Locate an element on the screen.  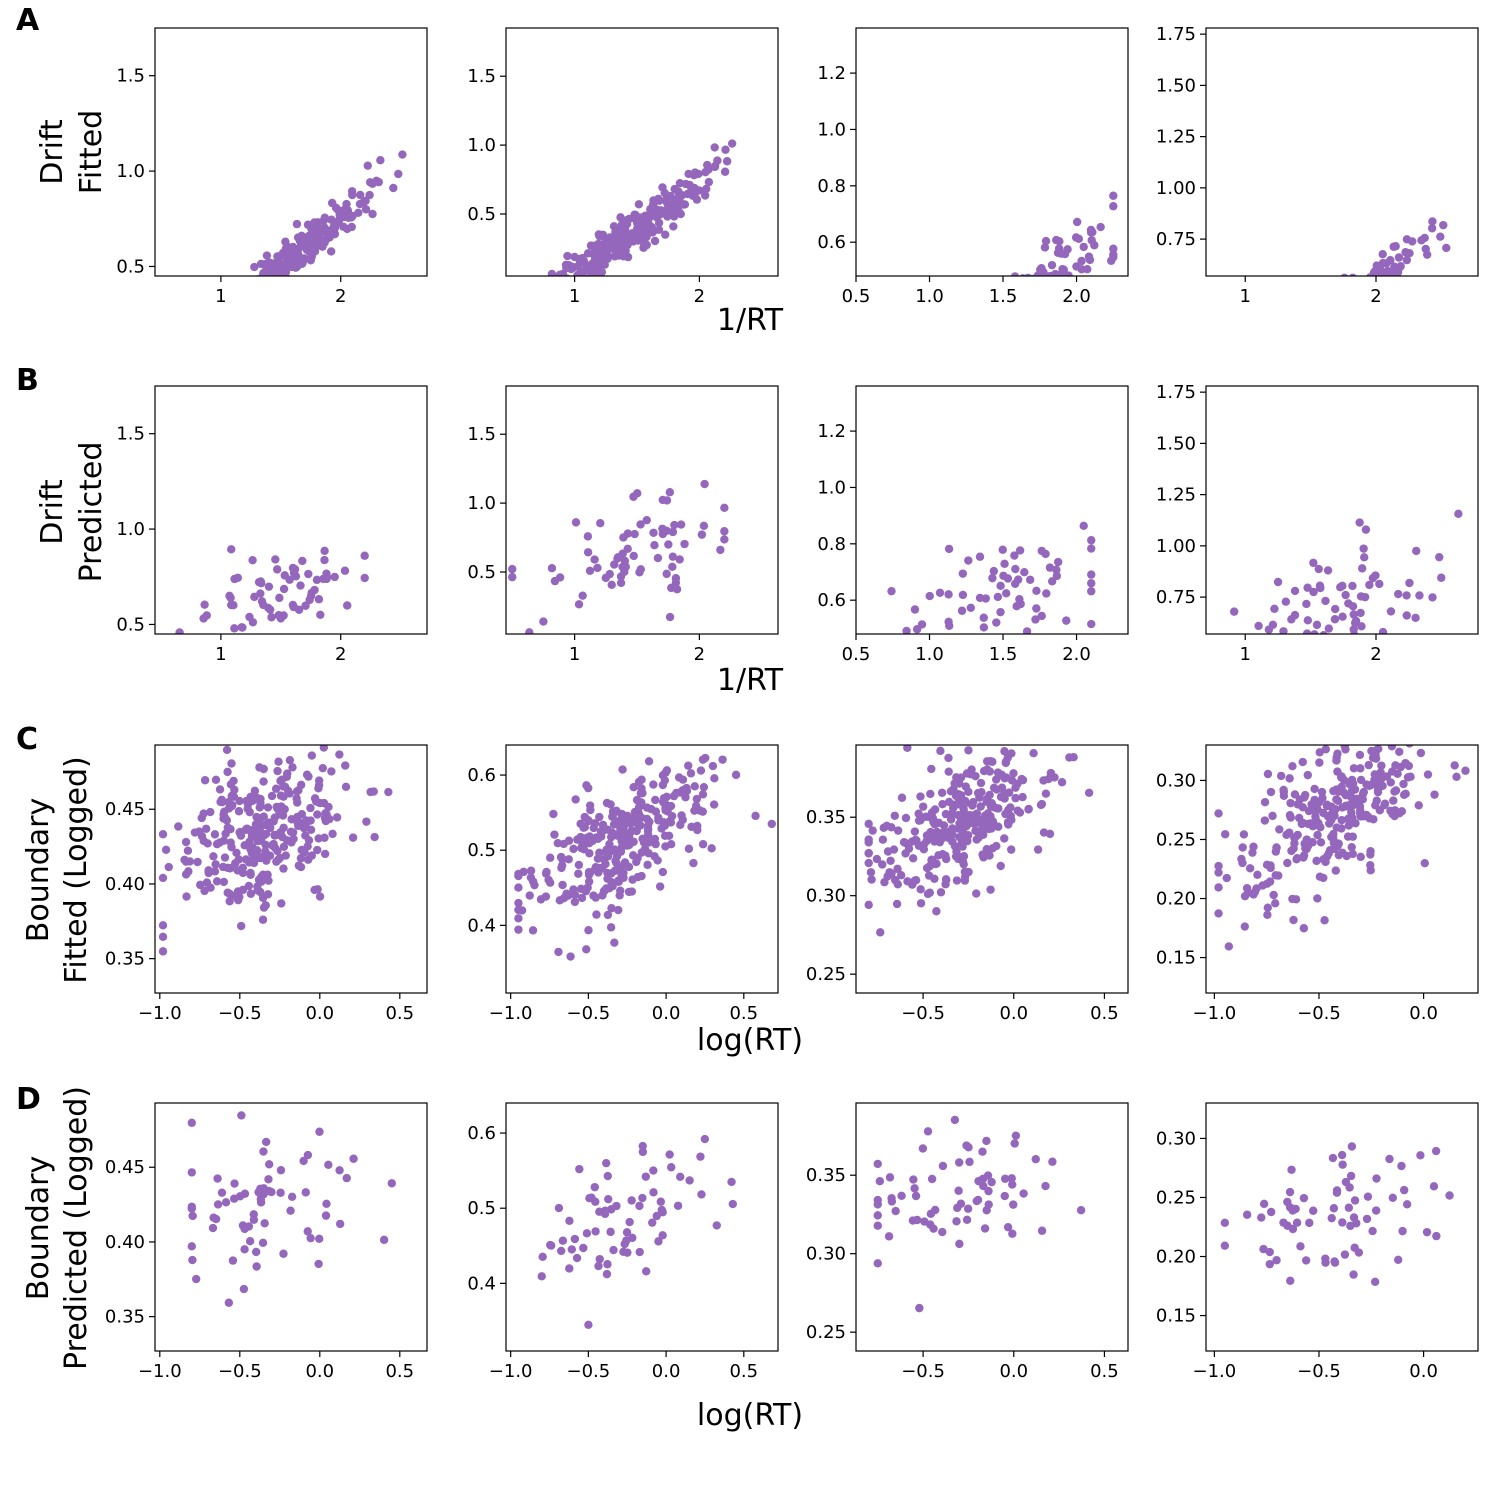
scatter-points is located at coordinates (1342, 848).